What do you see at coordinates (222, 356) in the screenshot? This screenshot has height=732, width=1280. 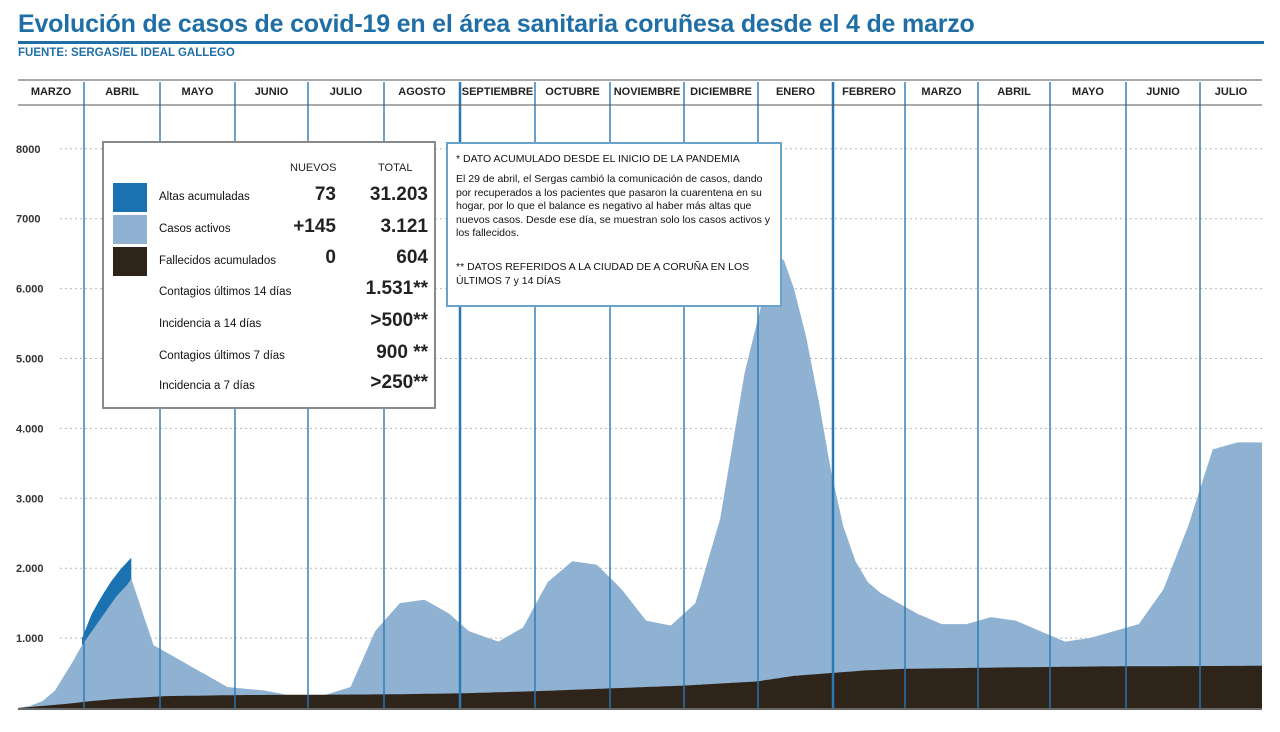 I see `legend-label-cases-7: Contagios últimos 7 días` at bounding box center [222, 356].